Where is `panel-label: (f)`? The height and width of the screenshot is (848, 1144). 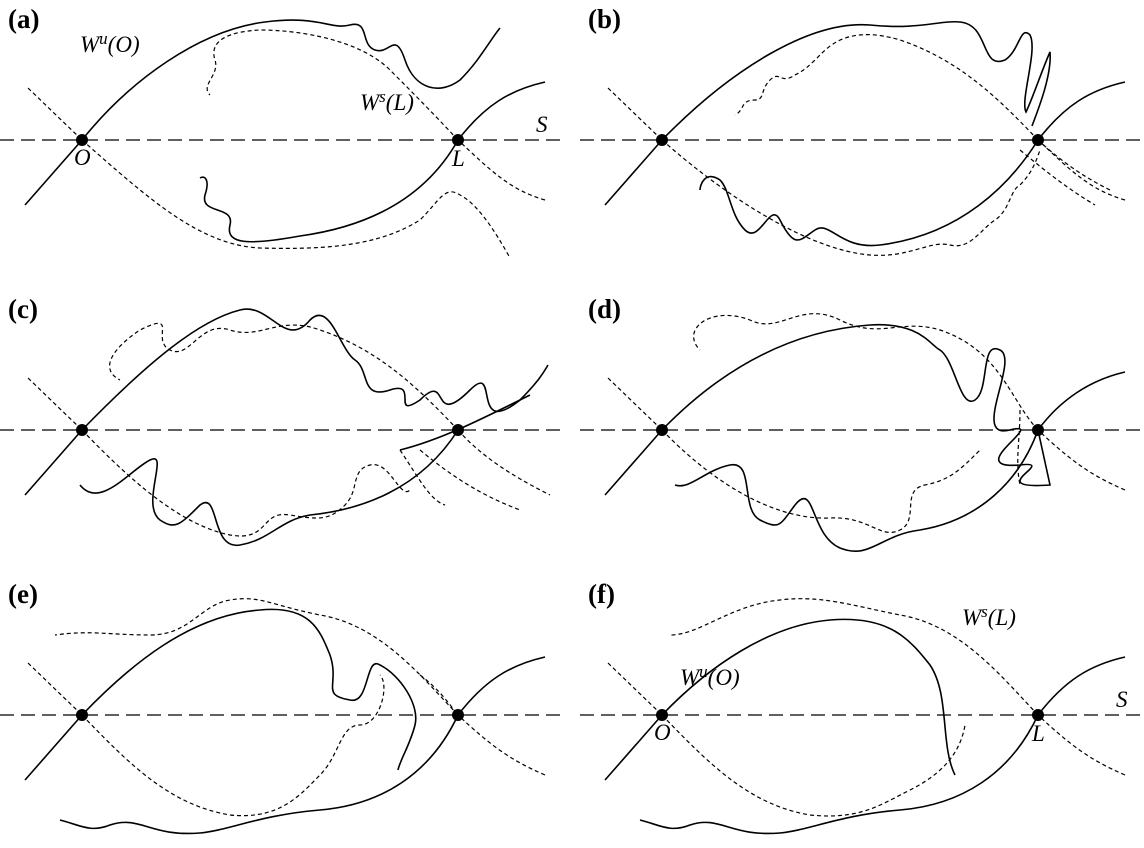 panel-label: (f) is located at coordinates (601, 594).